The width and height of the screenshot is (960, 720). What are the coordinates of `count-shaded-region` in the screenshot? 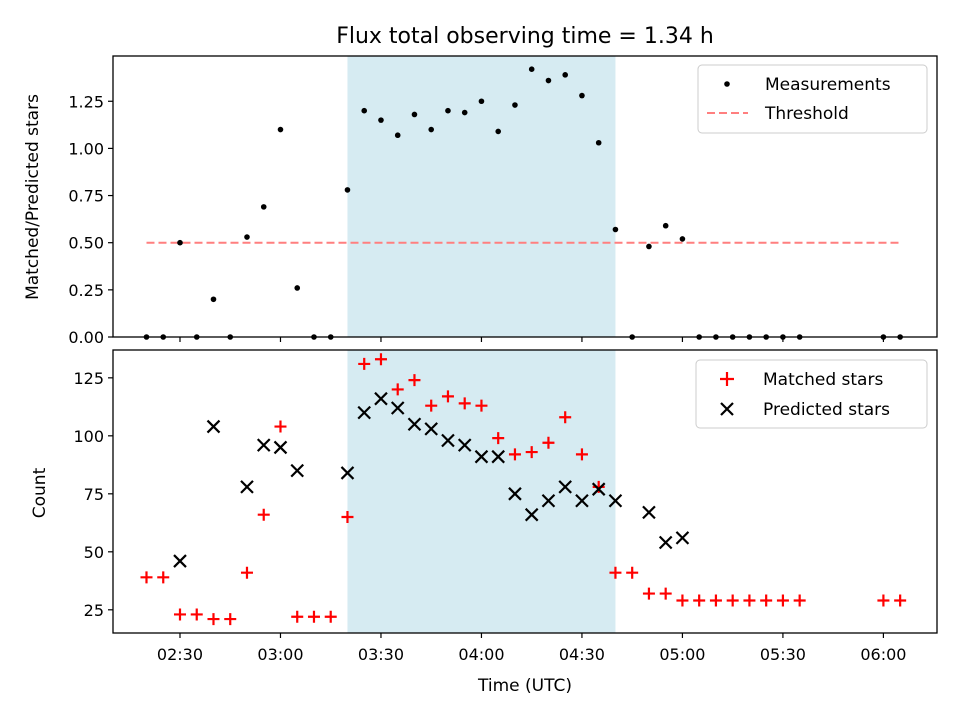 It's located at (481, 491).